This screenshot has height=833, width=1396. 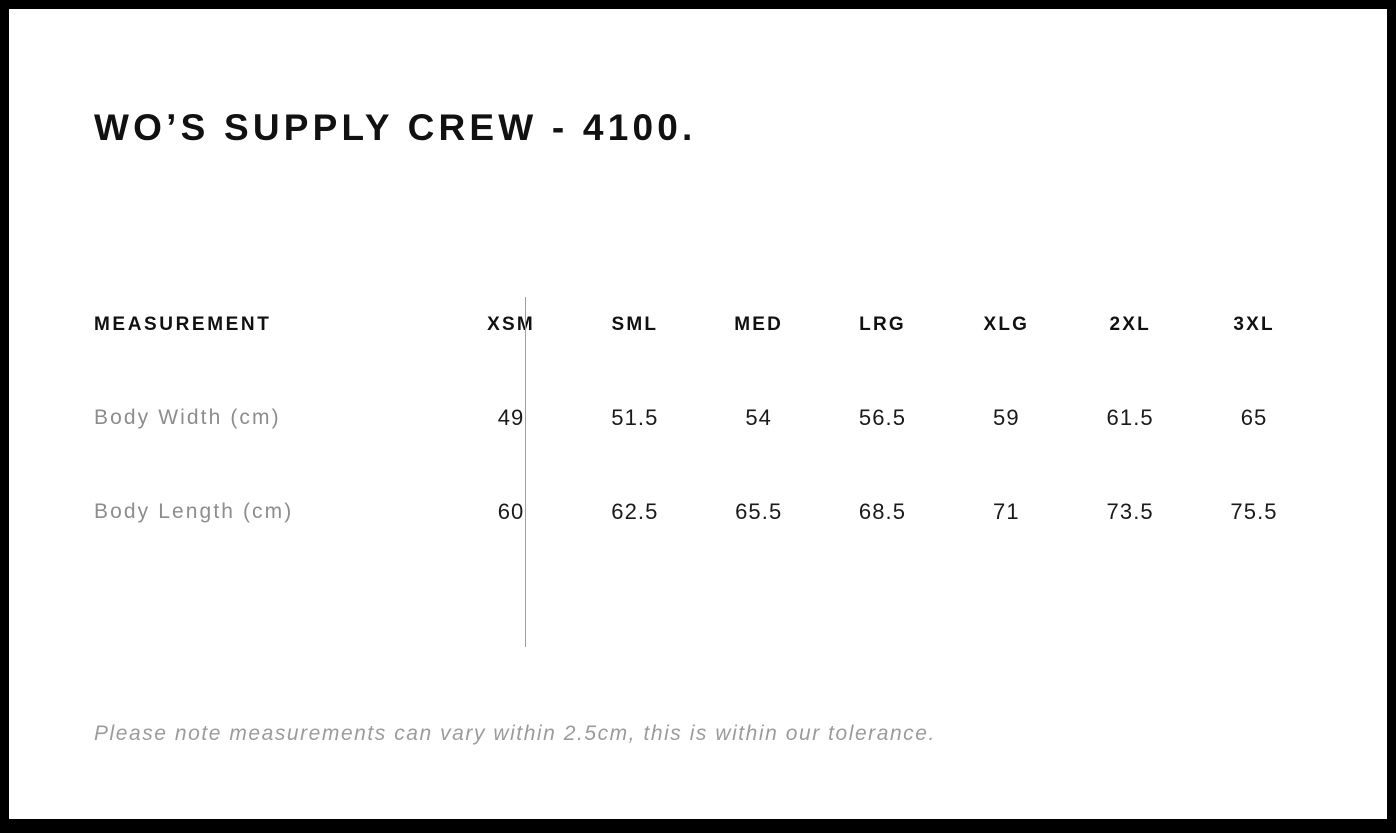 What do you see at coordinates (511, 511) in the screenshot?
I see `cell-body-length-xsm: 60` at bounding box center [511, 511].